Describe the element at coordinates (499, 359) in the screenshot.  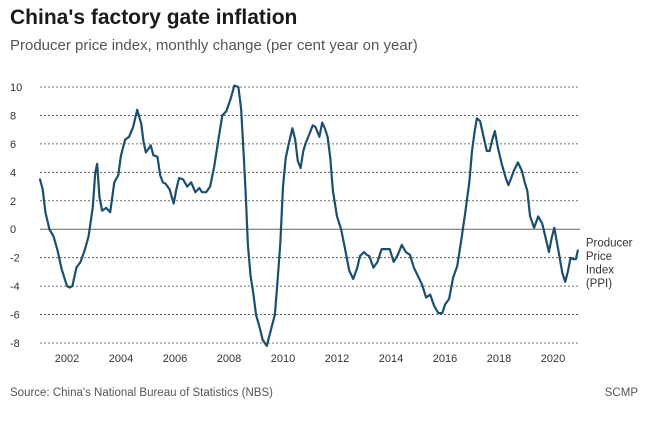
I see `x-tick-label: 2018` at that location.